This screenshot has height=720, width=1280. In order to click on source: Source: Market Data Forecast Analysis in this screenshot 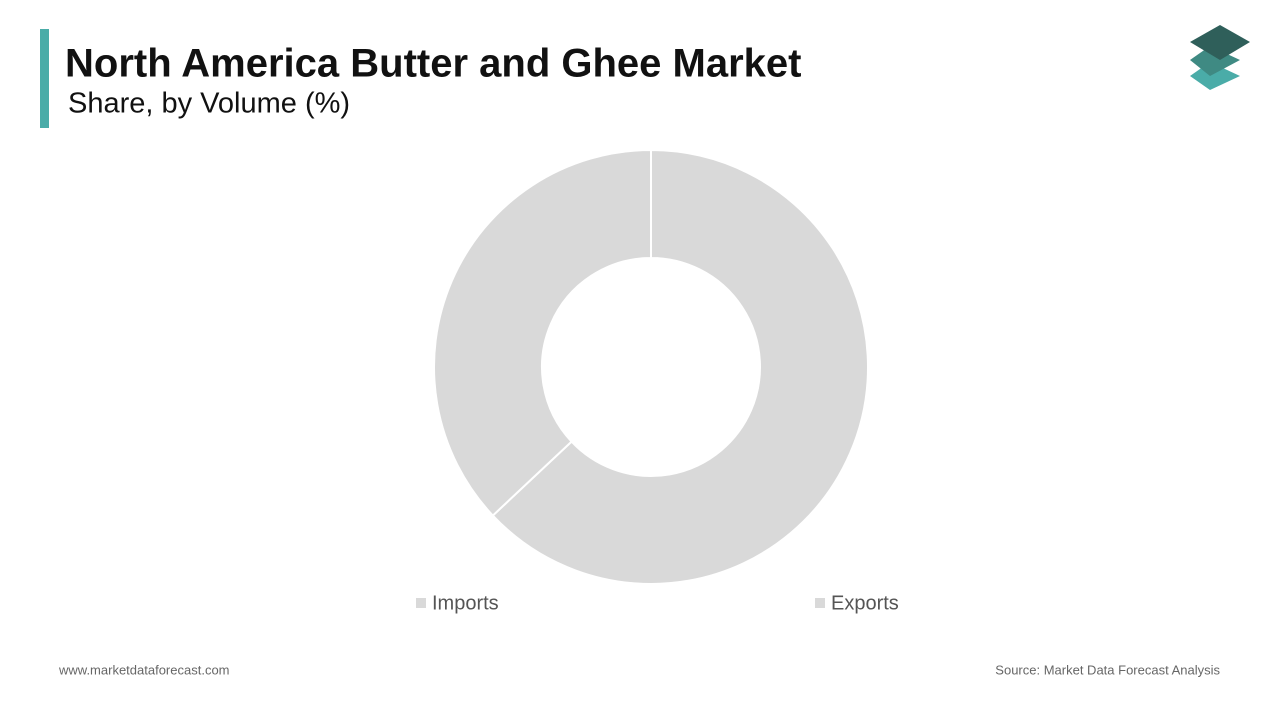, I will do `click(1107, 669)`.